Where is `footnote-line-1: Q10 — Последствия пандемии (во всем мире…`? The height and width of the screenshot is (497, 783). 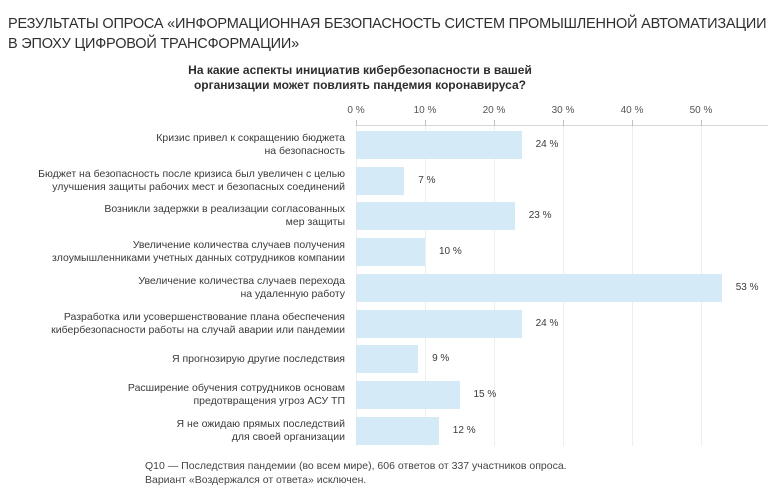
footnote-line-1: Q10 — Последствия пандемии (во всем мире… is located at coordinates (356, 466).